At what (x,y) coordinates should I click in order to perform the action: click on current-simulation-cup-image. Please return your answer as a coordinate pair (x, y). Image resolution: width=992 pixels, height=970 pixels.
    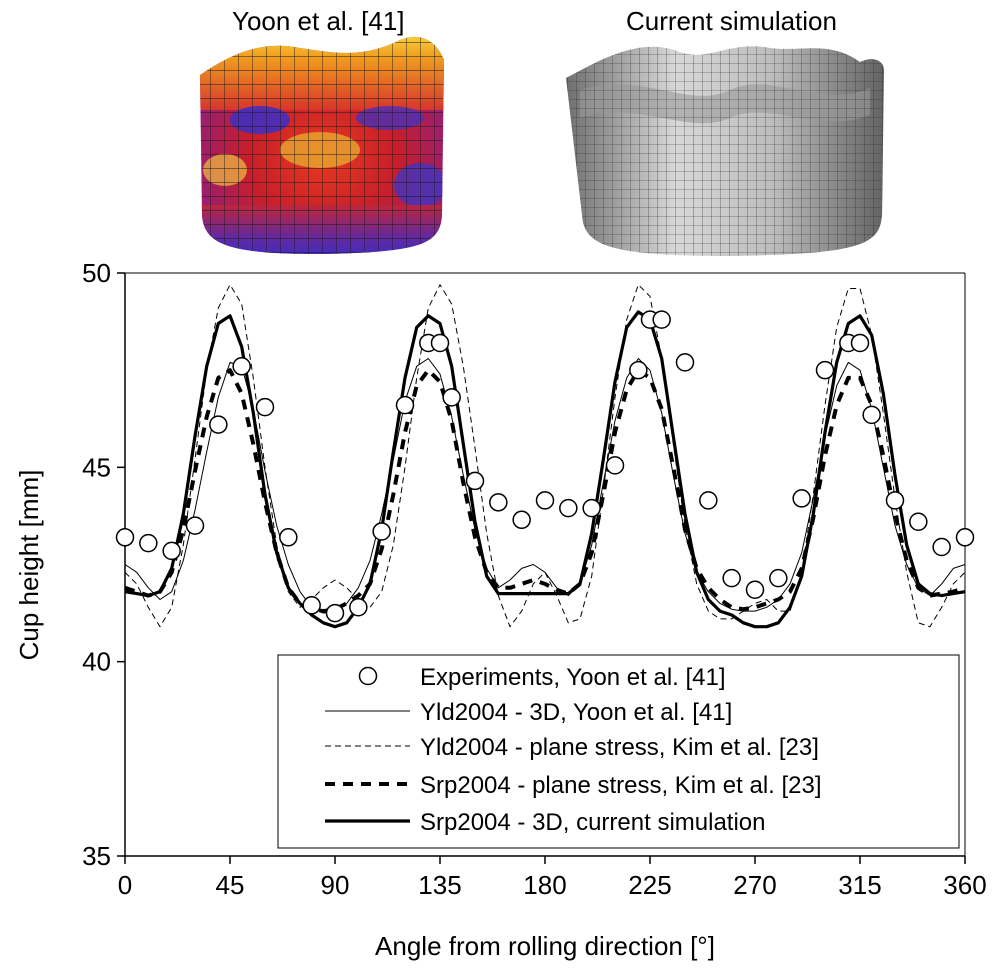
    Looking at the image, I should click on (725, 151).